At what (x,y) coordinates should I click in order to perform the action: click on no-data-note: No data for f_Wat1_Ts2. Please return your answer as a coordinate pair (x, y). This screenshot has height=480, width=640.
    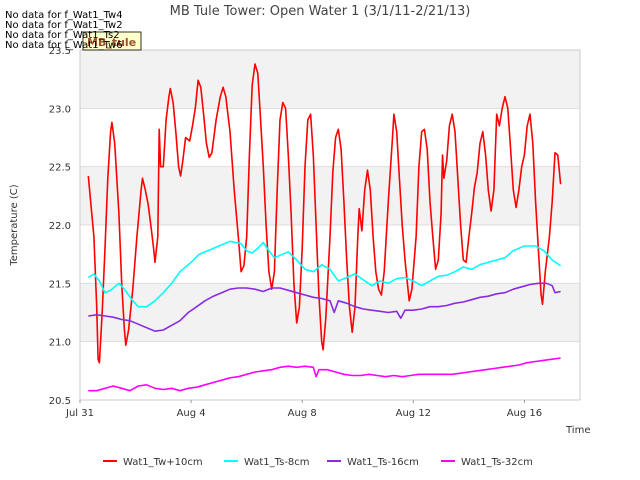
    Looking at the image, I should click on (62, 35).